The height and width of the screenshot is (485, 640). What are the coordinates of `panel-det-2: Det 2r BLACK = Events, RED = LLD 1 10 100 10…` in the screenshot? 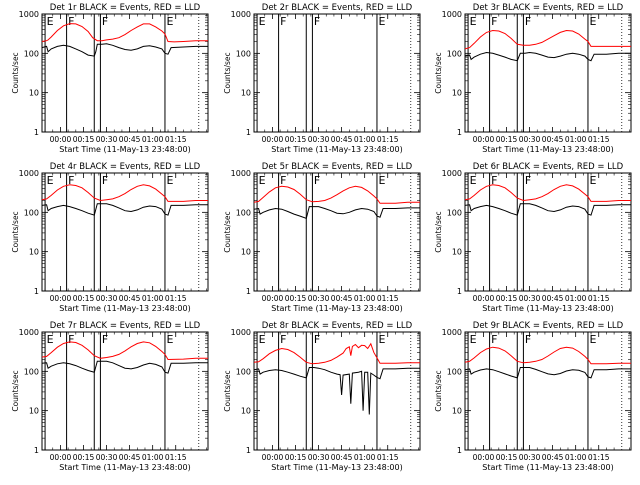 It's located at (322, 78).